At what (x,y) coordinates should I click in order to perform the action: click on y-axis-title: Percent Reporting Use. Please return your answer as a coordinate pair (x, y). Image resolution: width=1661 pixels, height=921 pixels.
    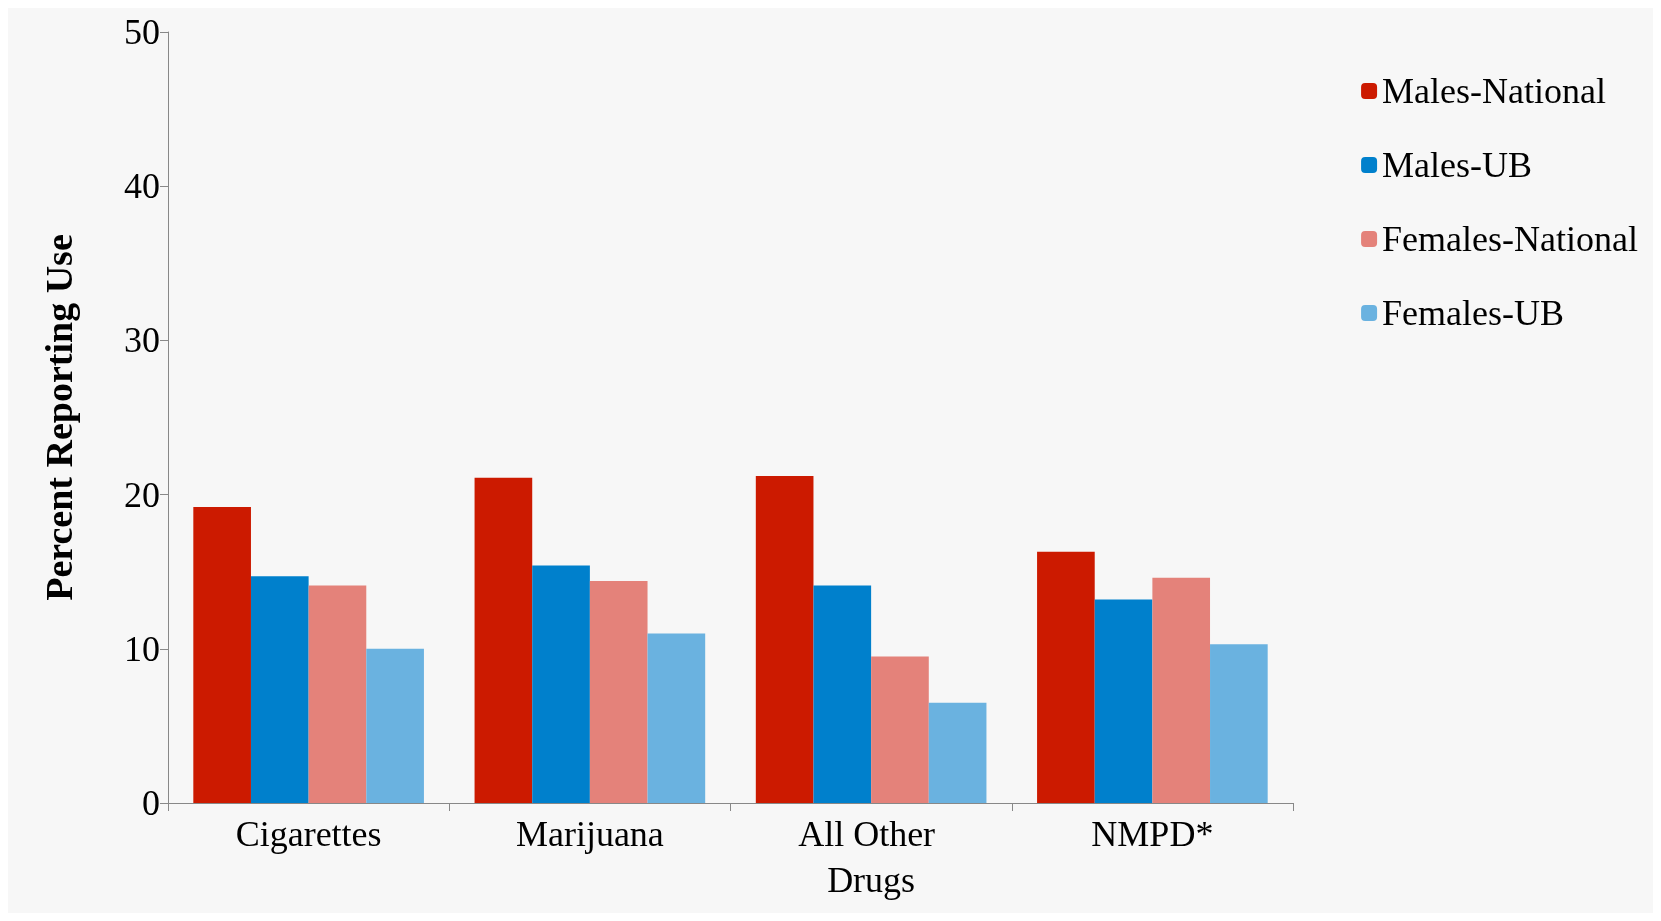
    Looking at the image, I should click on (59, 417).